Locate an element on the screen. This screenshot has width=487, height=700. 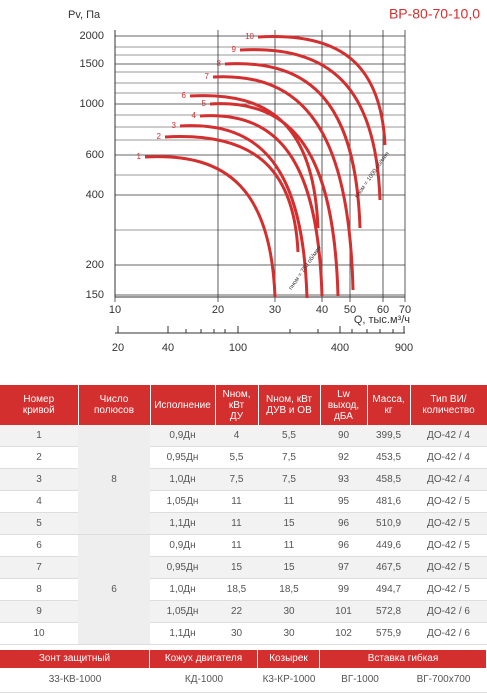
table-cell: 0,95Дн is located at coordinates (182, 457).